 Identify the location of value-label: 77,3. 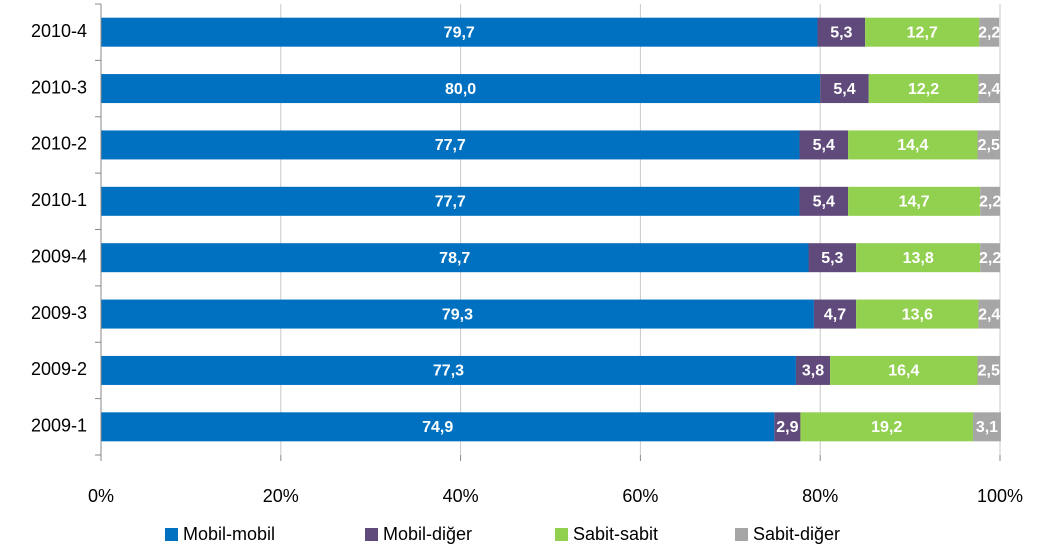
(448, 371).